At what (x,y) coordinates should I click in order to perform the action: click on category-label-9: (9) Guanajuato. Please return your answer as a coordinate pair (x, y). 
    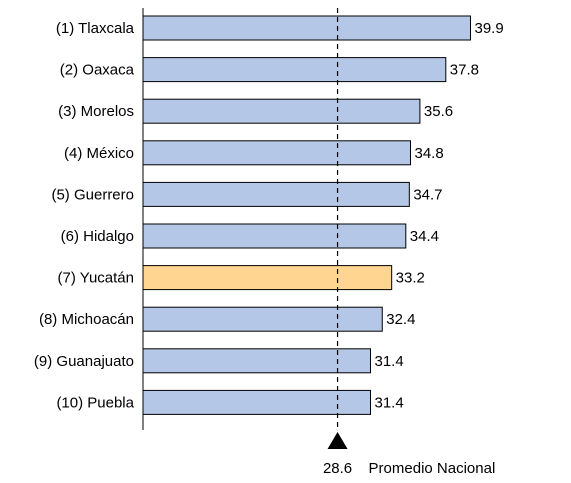
    Looking at the image, I should click on (84, 361).